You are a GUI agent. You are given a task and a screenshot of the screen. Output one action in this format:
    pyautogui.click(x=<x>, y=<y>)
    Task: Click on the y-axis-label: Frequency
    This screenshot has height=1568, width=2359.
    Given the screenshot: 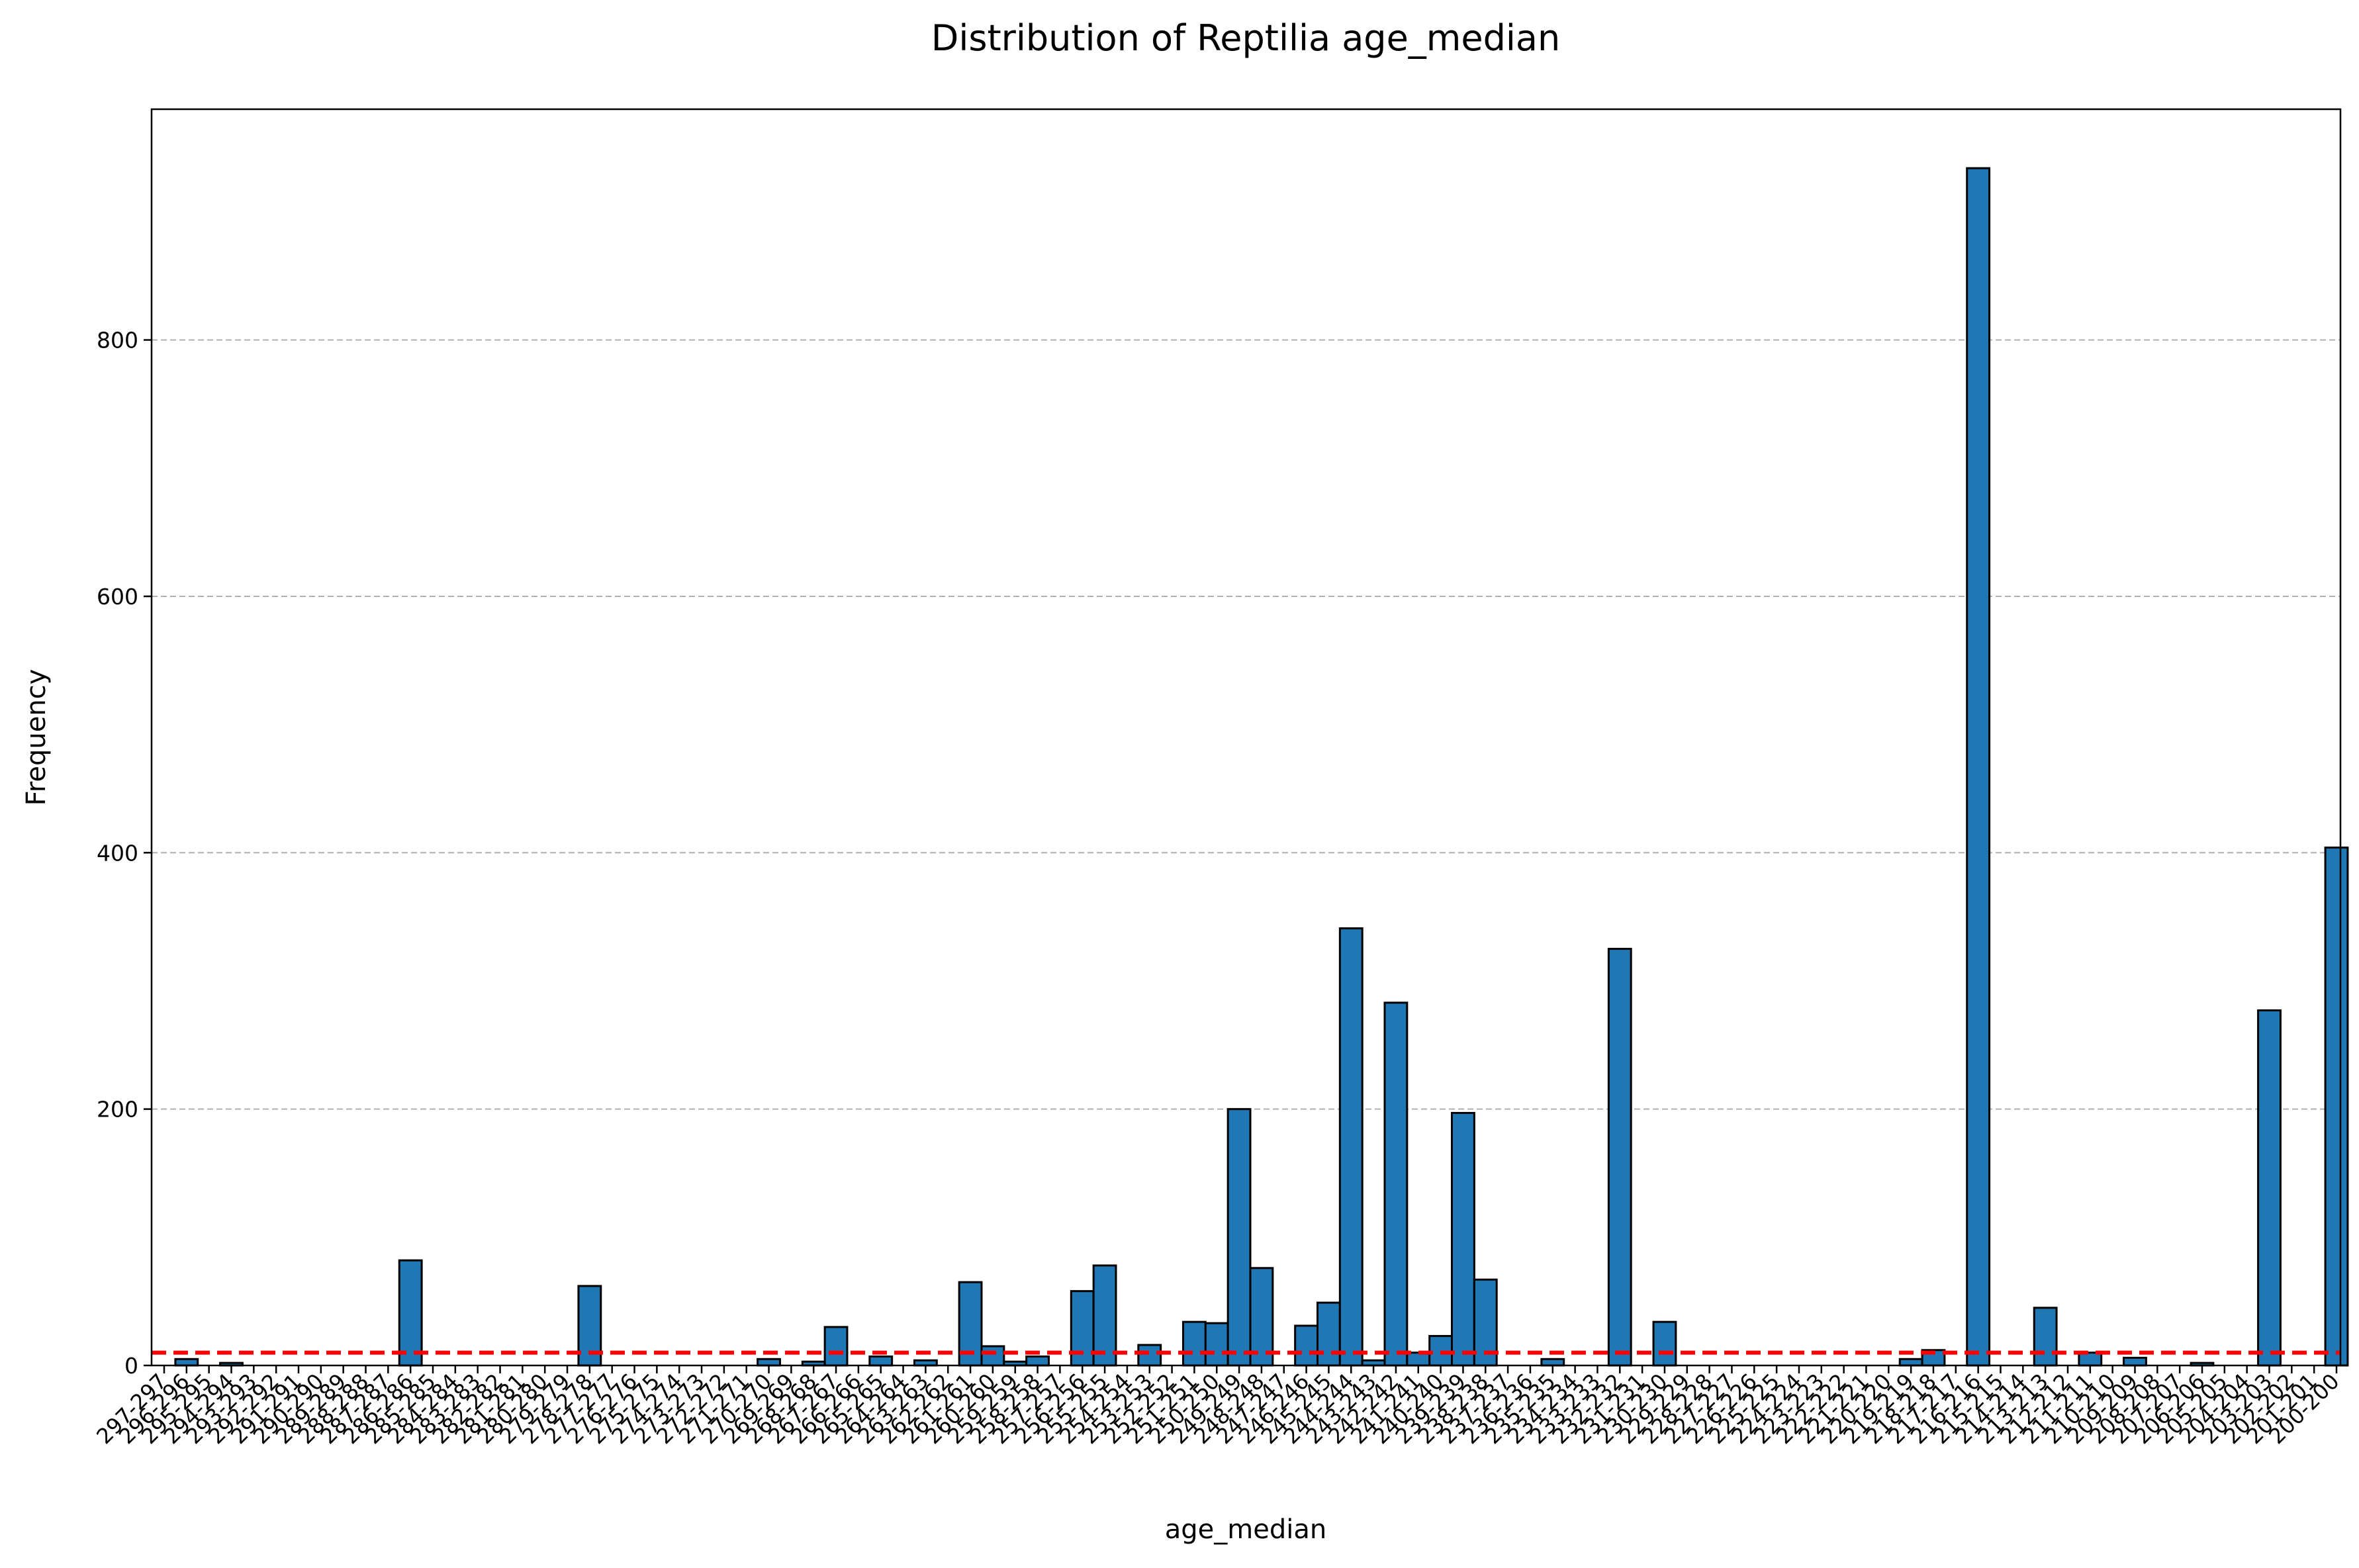 What is the action you would take?
    pyautogui.click(x=36, y=737)
    